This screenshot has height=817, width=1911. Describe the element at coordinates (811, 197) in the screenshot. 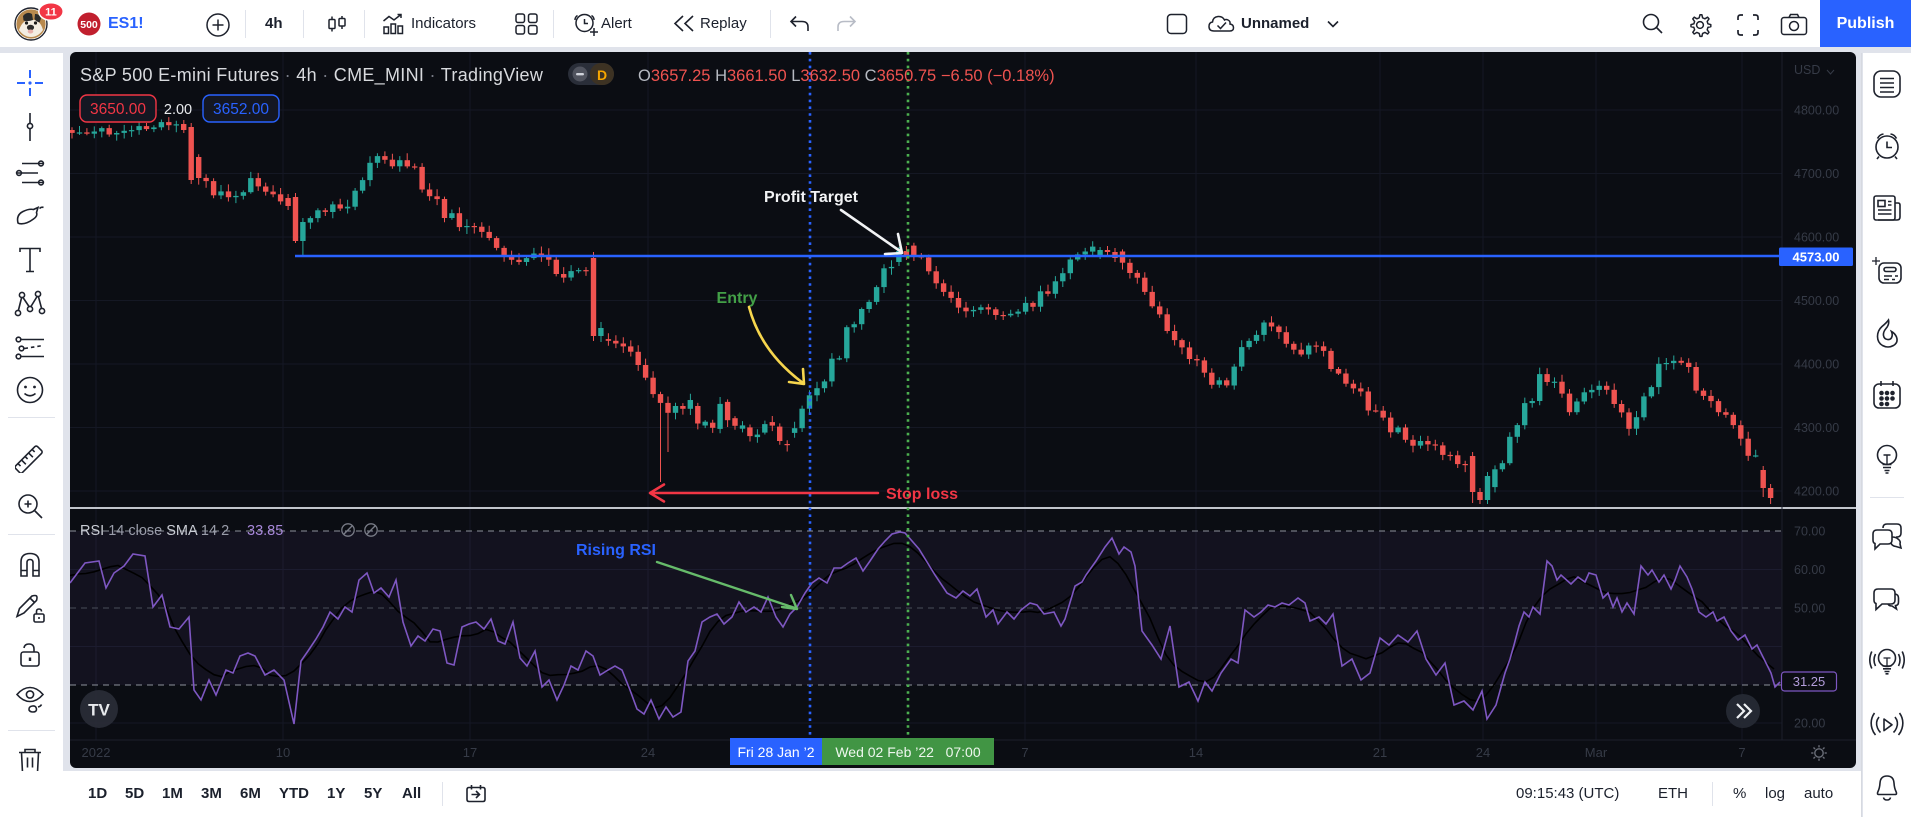

I see `svg-text: Profit Target` at that location.